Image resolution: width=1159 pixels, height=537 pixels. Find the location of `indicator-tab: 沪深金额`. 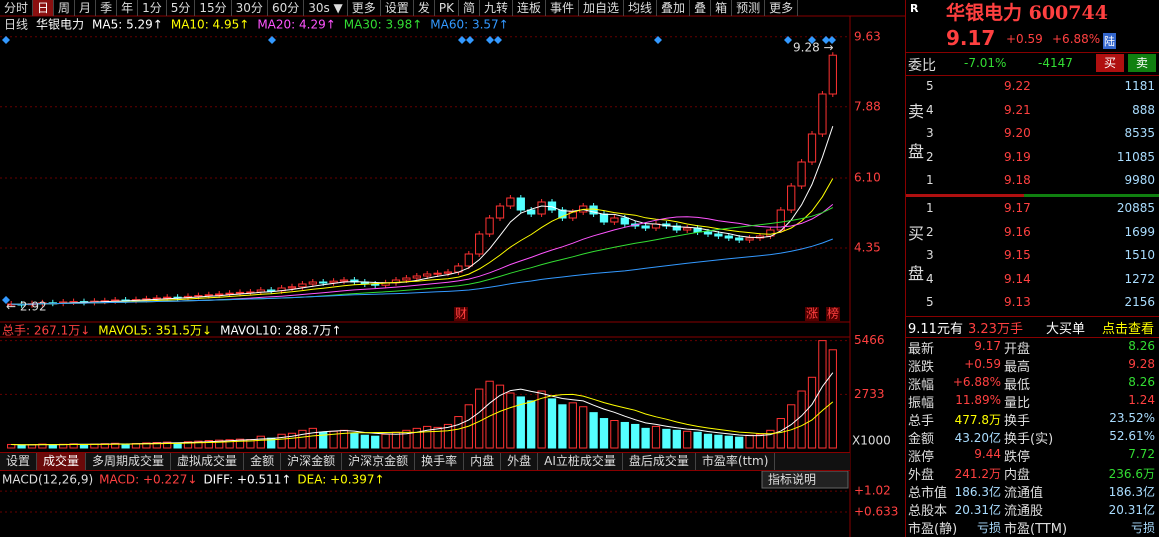

indicator-tab: 沪深金额 is located at coordinates (312, 461).